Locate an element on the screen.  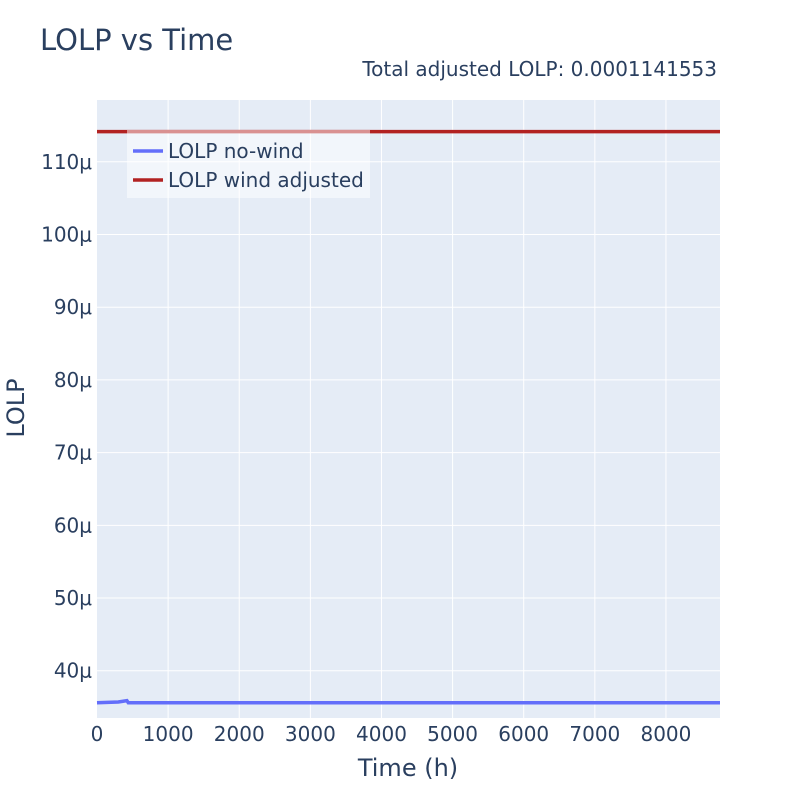
x-tick-label: 3000 is located at coordinates (310, 734).